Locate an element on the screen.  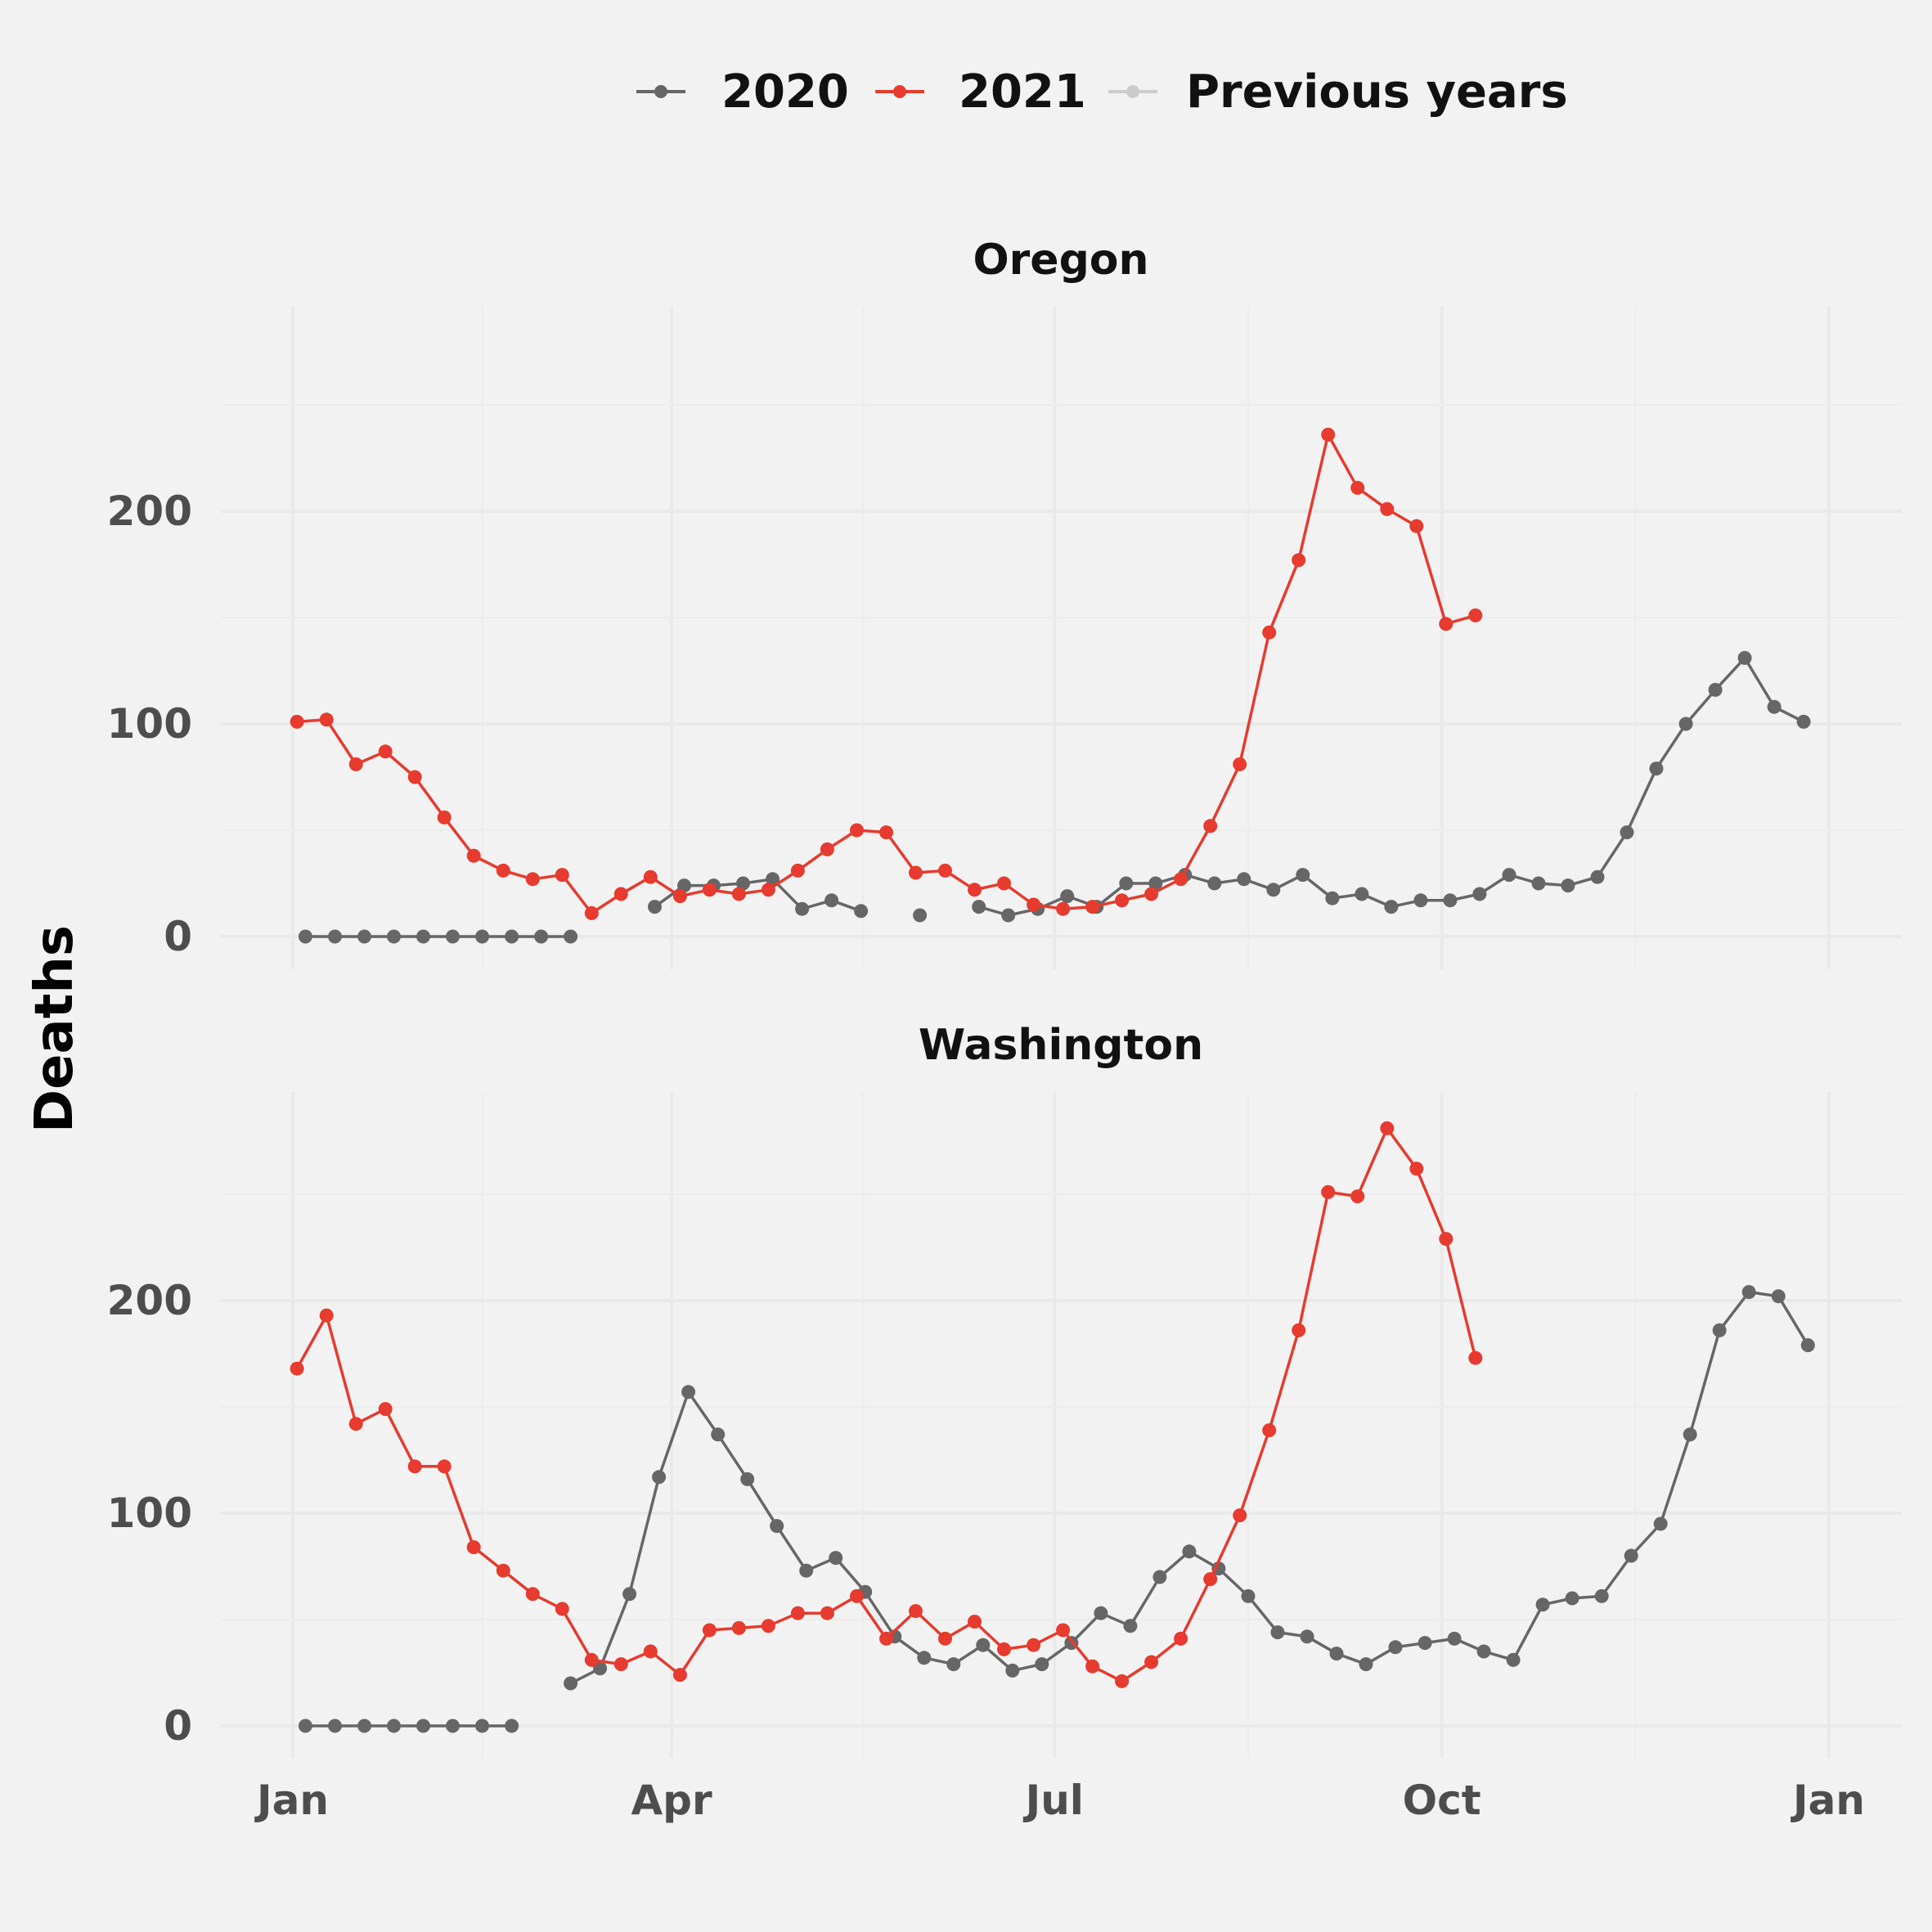
x-tick-label: Oct is located at coordinates (1442, 1801).